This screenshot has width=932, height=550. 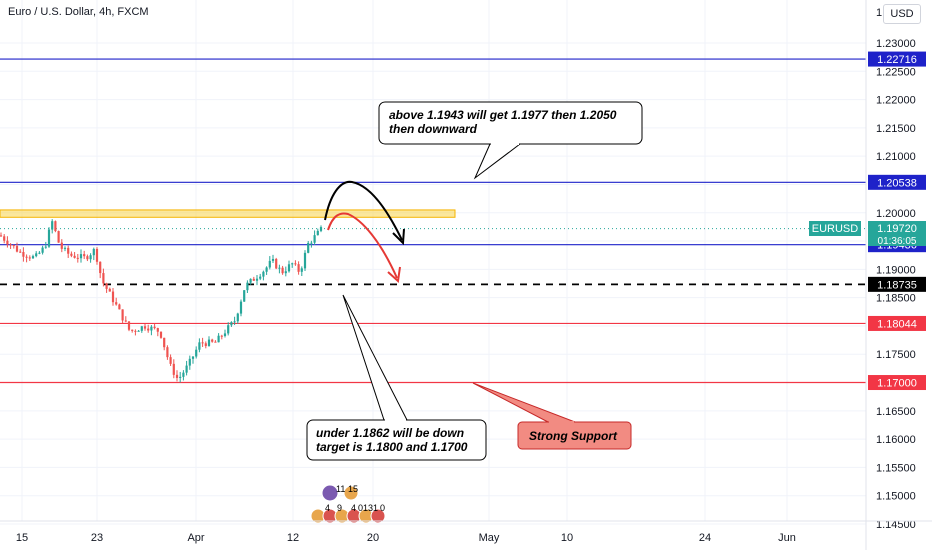 I want to click on callout-down-pointer, so click(x=375, y=357).